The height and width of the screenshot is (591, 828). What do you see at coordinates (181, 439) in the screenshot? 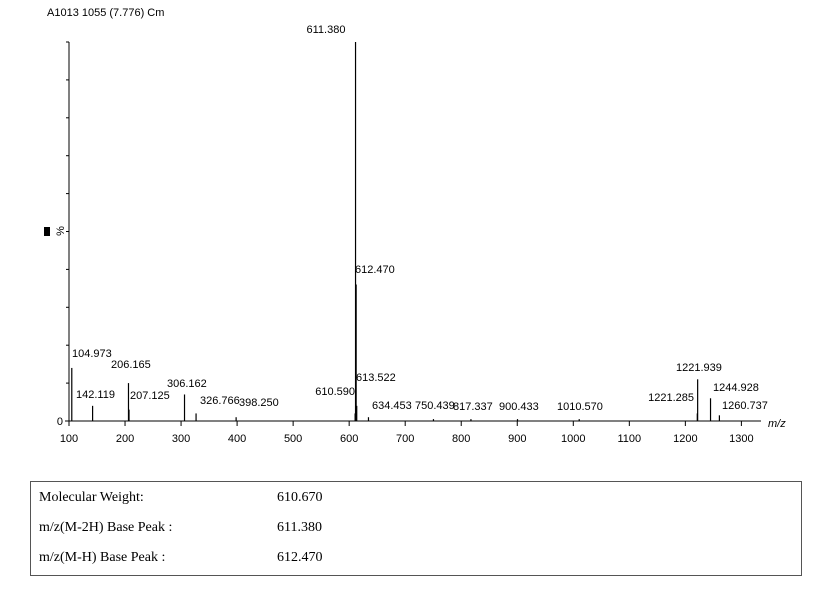
I see `x-tick-label: 300` at bounding box center [181, 439].